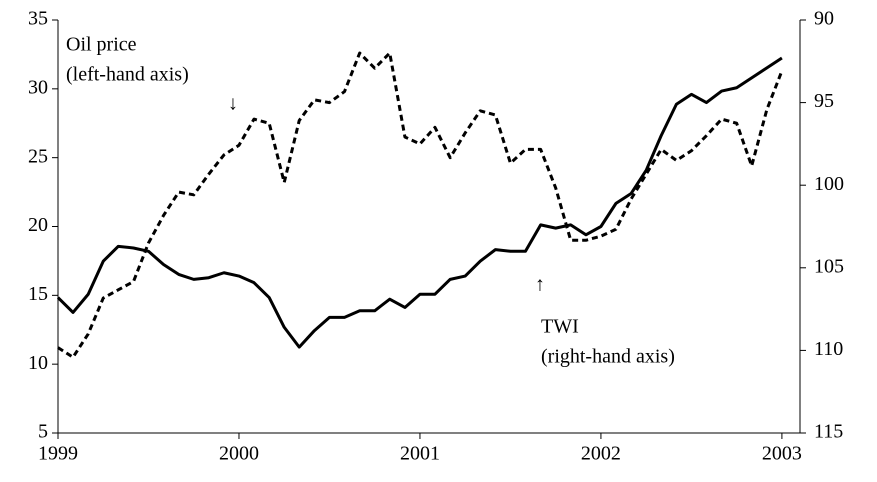 Image resolution: width=877 pixels, height=482 pixels. I want to click on y2-tick-label: 100, so click(829, 184).